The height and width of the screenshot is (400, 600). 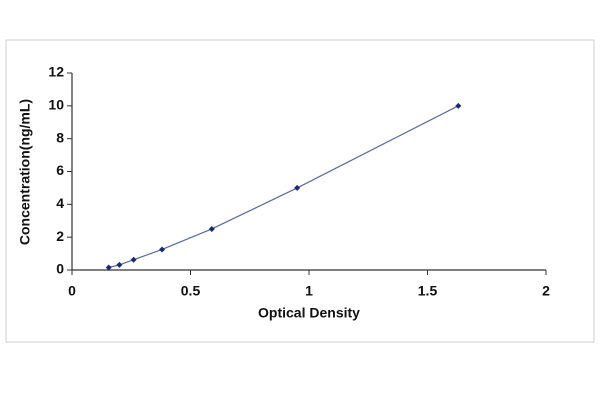 I want to click on x-tick-label: 2, so click(x=546, y=291).